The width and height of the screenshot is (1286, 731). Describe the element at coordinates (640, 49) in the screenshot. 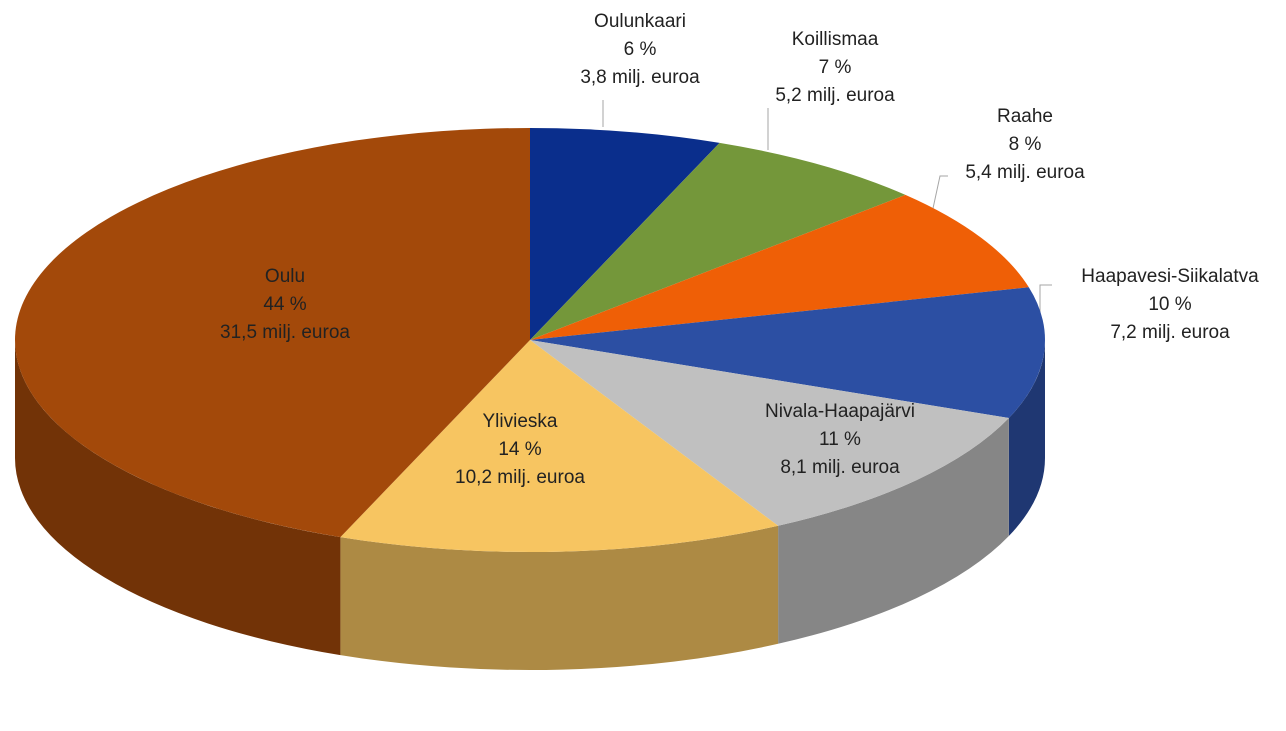

I see `slice-value-label: 6 %` at that location.